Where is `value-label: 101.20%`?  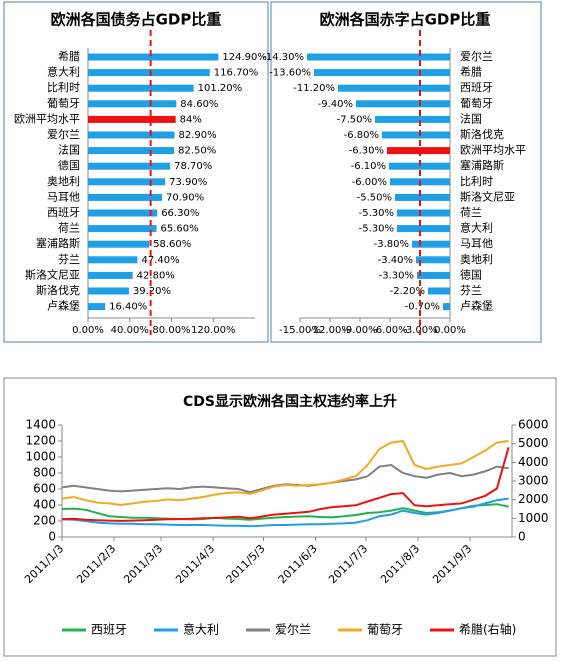 value-label: 101.20% is located at coordinates (220, 88).